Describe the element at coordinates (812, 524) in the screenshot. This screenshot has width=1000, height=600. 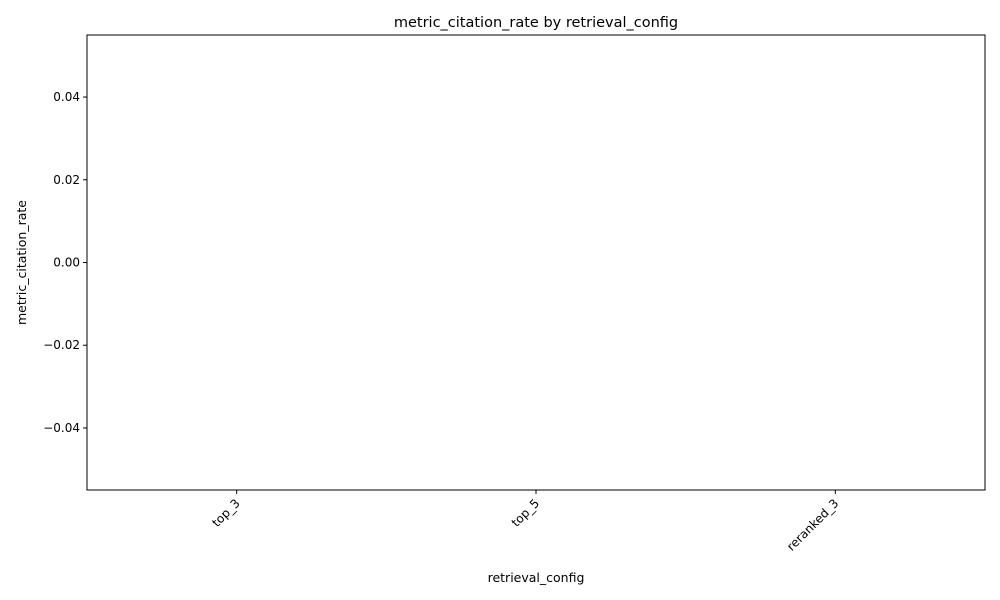
I see `x-tick-label: reranked_3` at that location.